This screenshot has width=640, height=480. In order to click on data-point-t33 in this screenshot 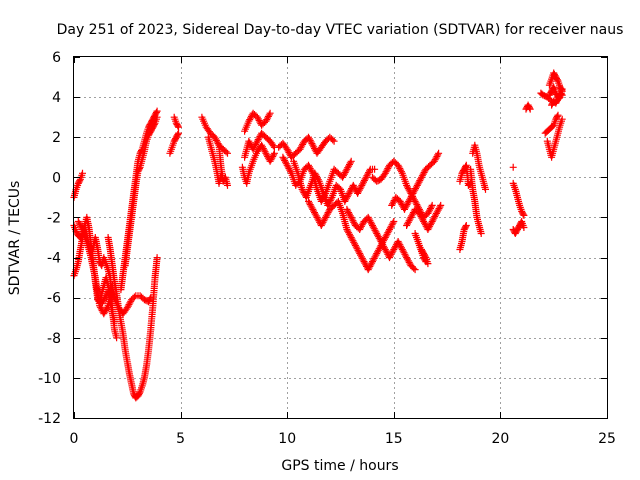, I will do `click(524, 227)`.